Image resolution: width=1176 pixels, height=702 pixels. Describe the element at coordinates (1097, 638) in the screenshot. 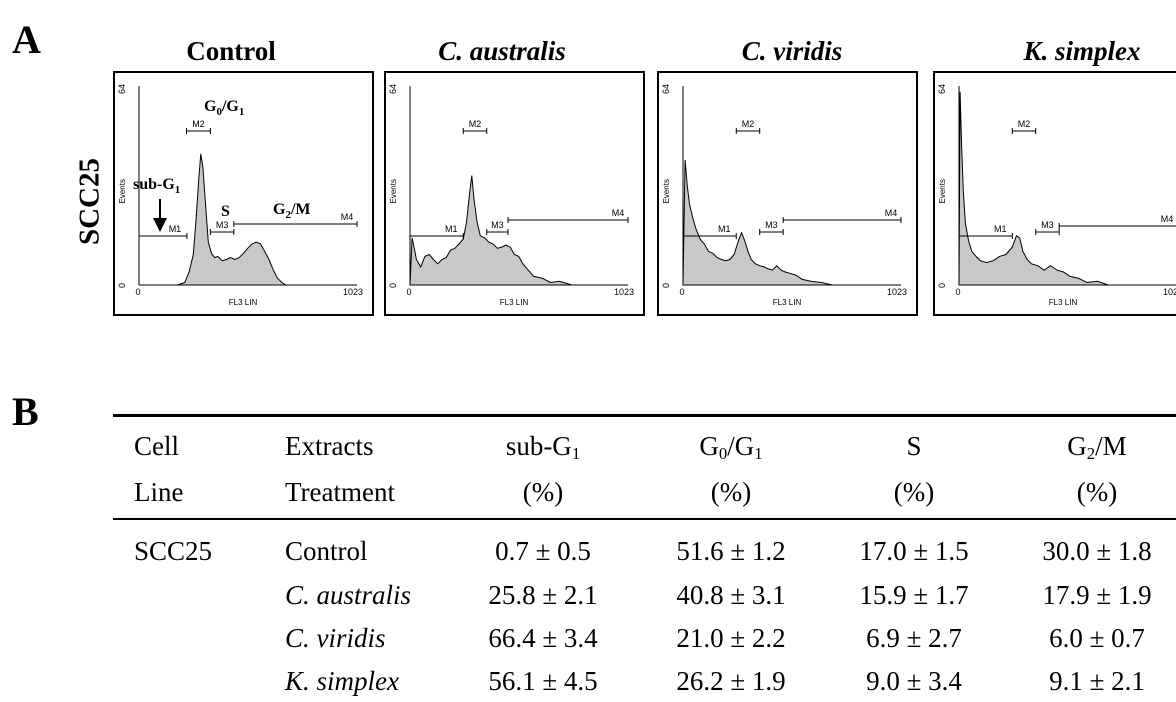

I see `table-cell-value: 6.0 ± 0.7` at that location.